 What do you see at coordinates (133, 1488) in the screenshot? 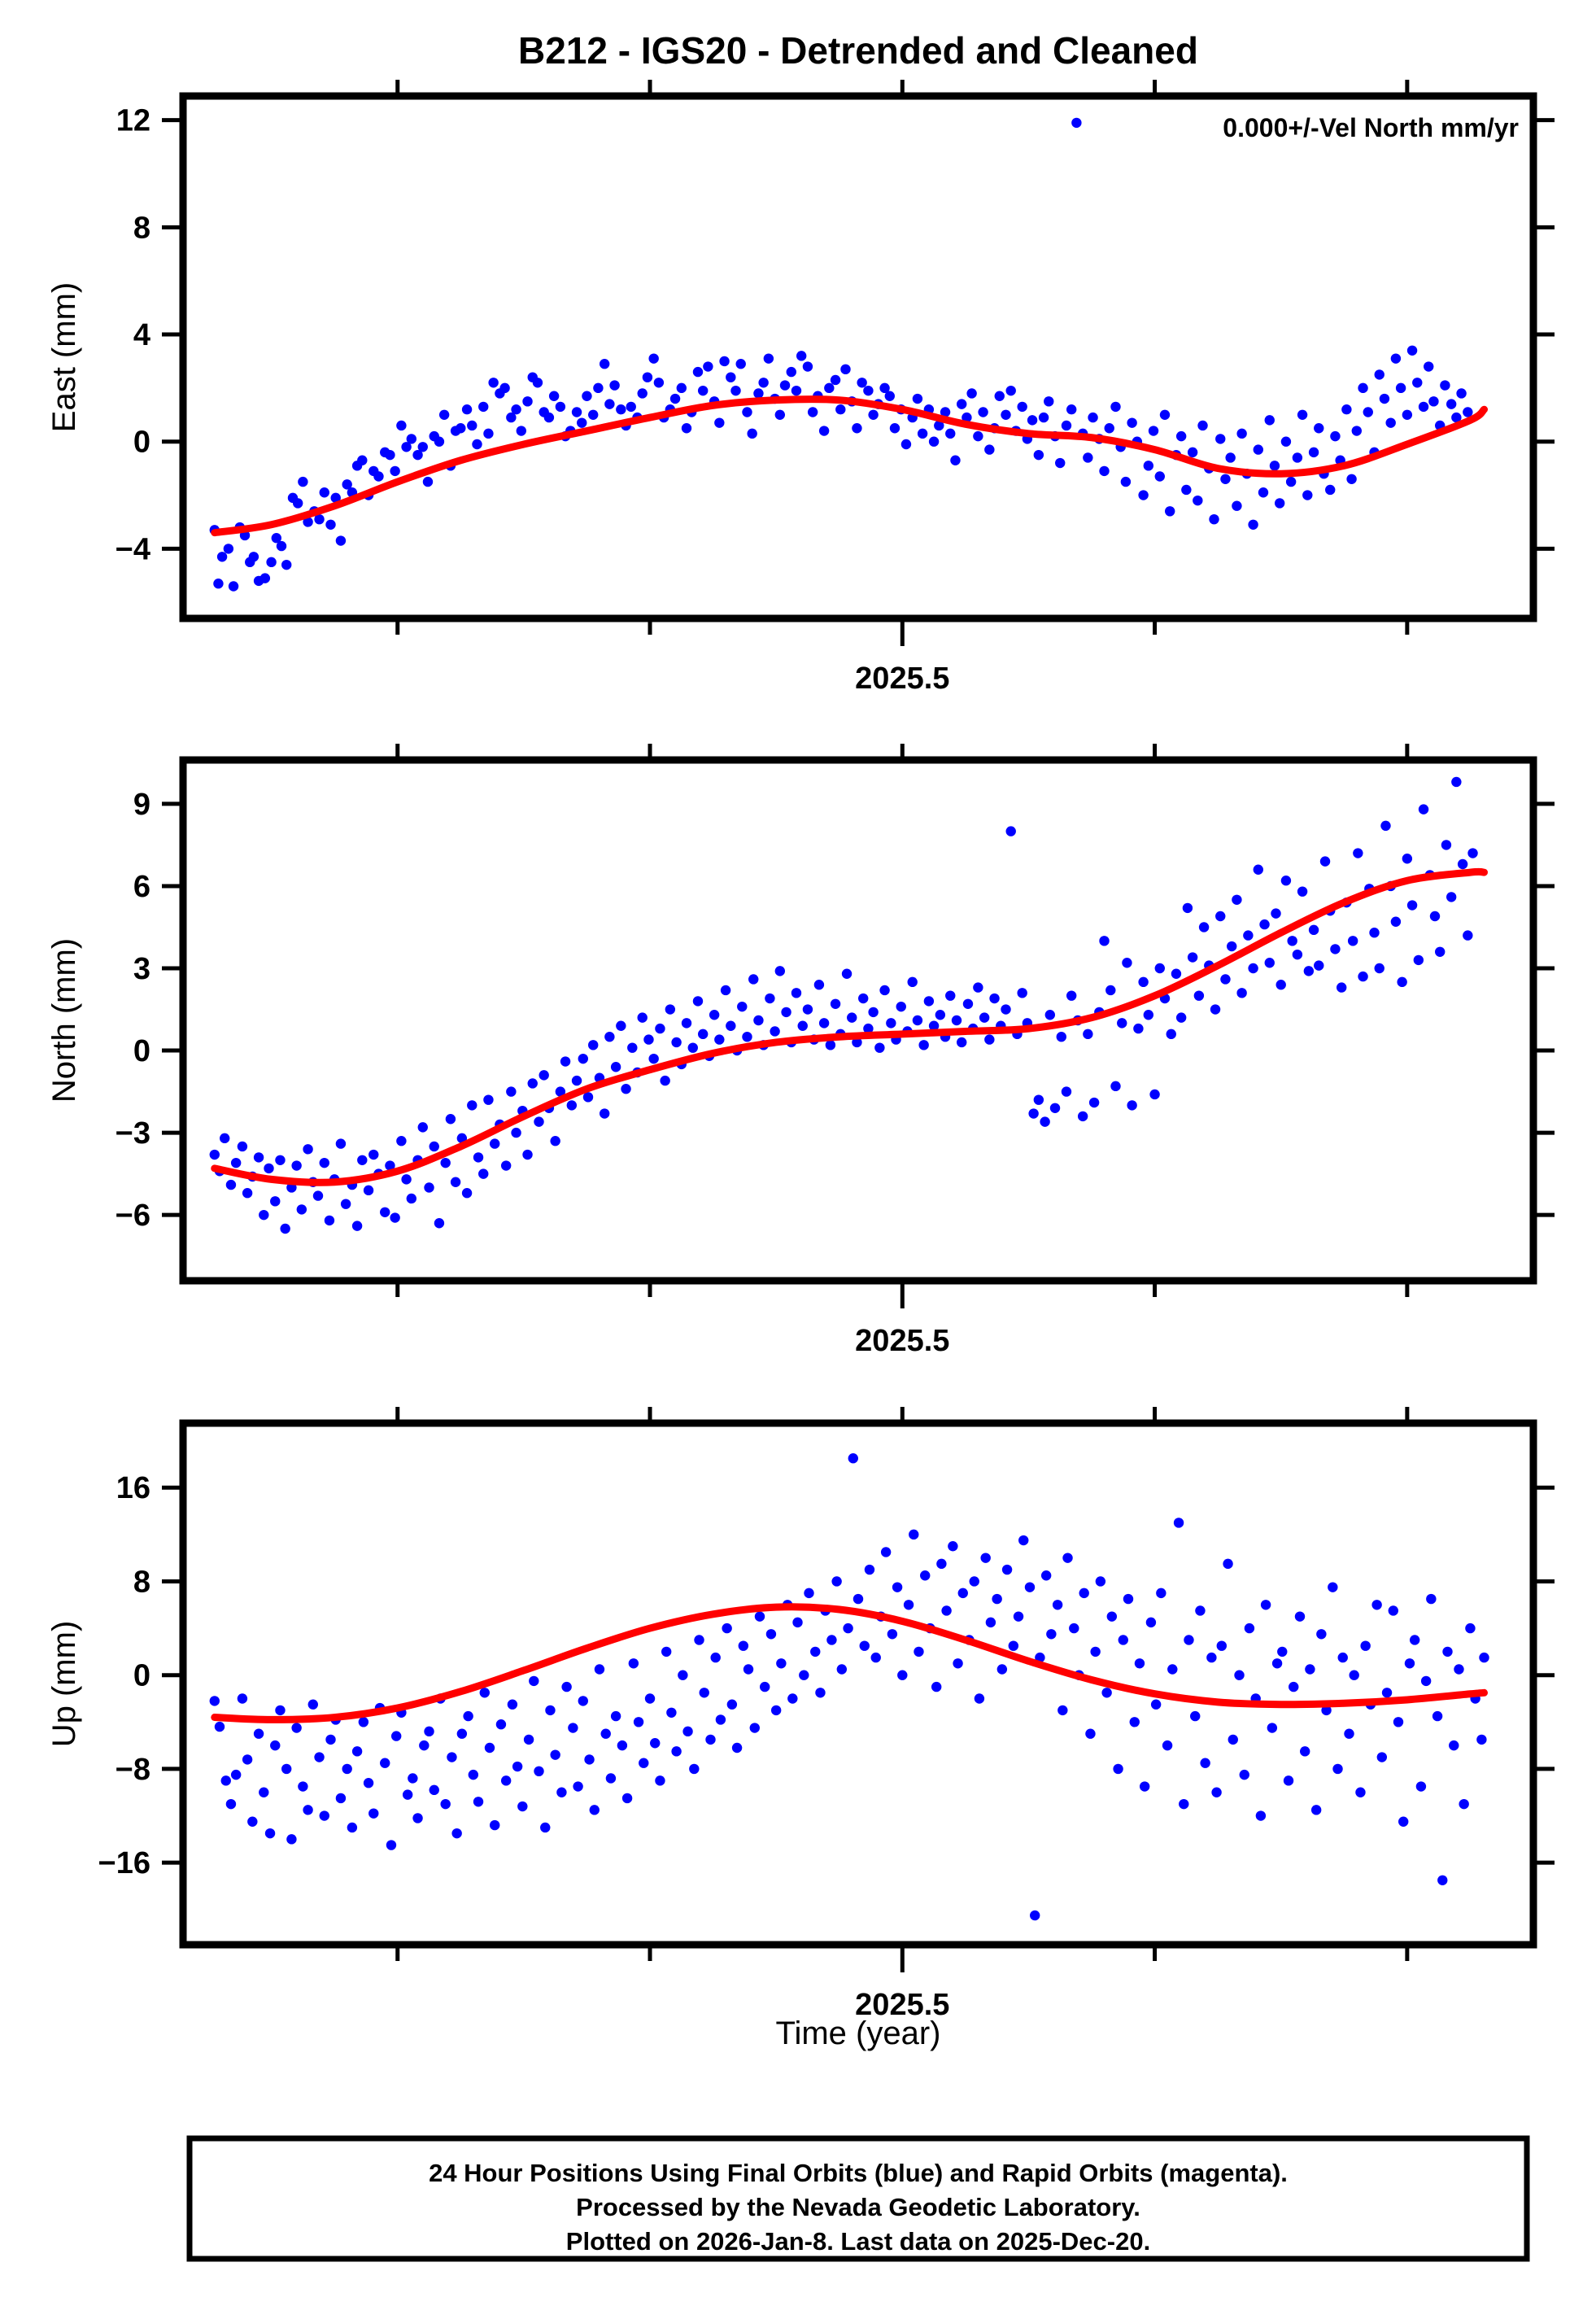
I see `y-tick-label: 16` at bounding box center [133, 1488].